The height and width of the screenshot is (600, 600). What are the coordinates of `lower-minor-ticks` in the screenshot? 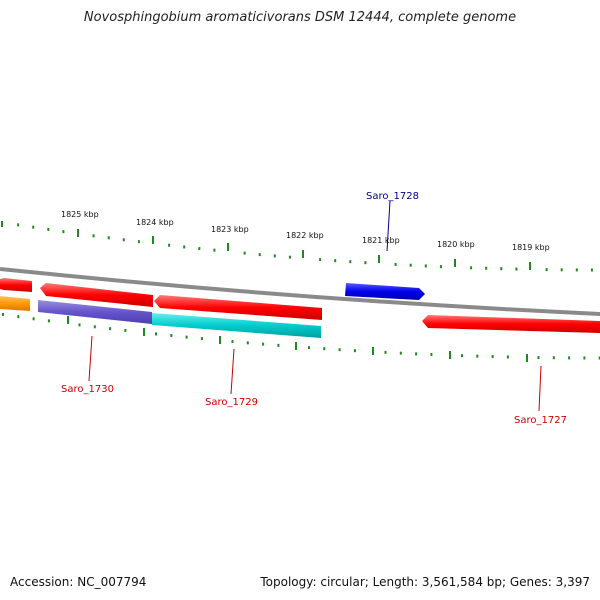 It's located at (301, 336).